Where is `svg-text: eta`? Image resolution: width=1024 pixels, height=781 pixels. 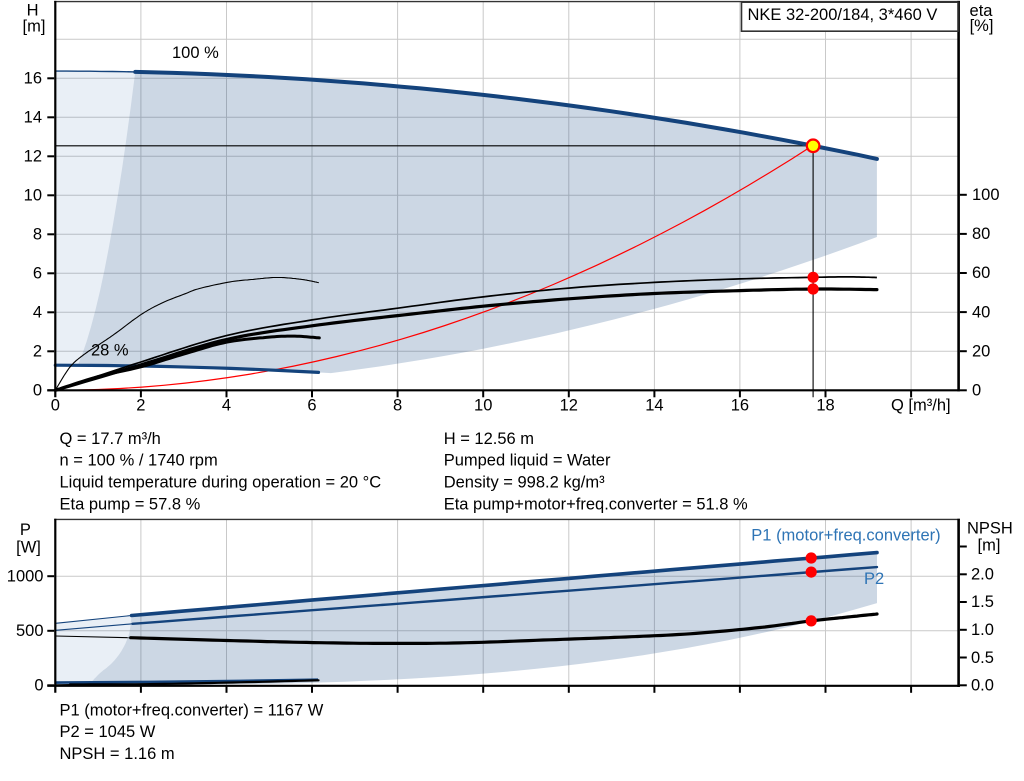
svg-text: eta is located at coordinates (982, 11).